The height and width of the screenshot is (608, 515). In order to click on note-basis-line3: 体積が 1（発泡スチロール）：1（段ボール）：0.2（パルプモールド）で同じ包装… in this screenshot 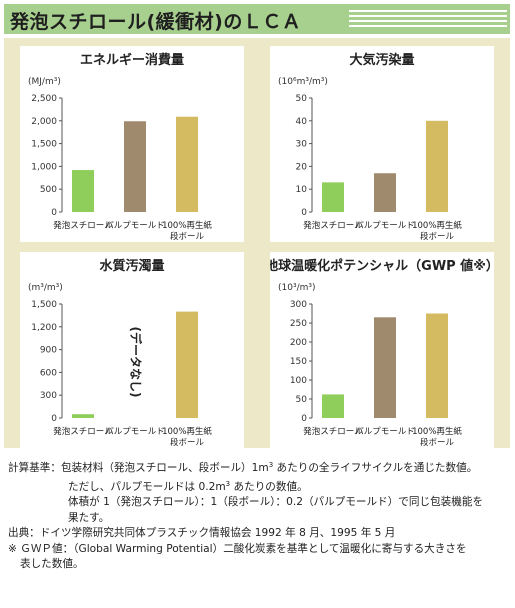, I will do `click(276, 502)`.